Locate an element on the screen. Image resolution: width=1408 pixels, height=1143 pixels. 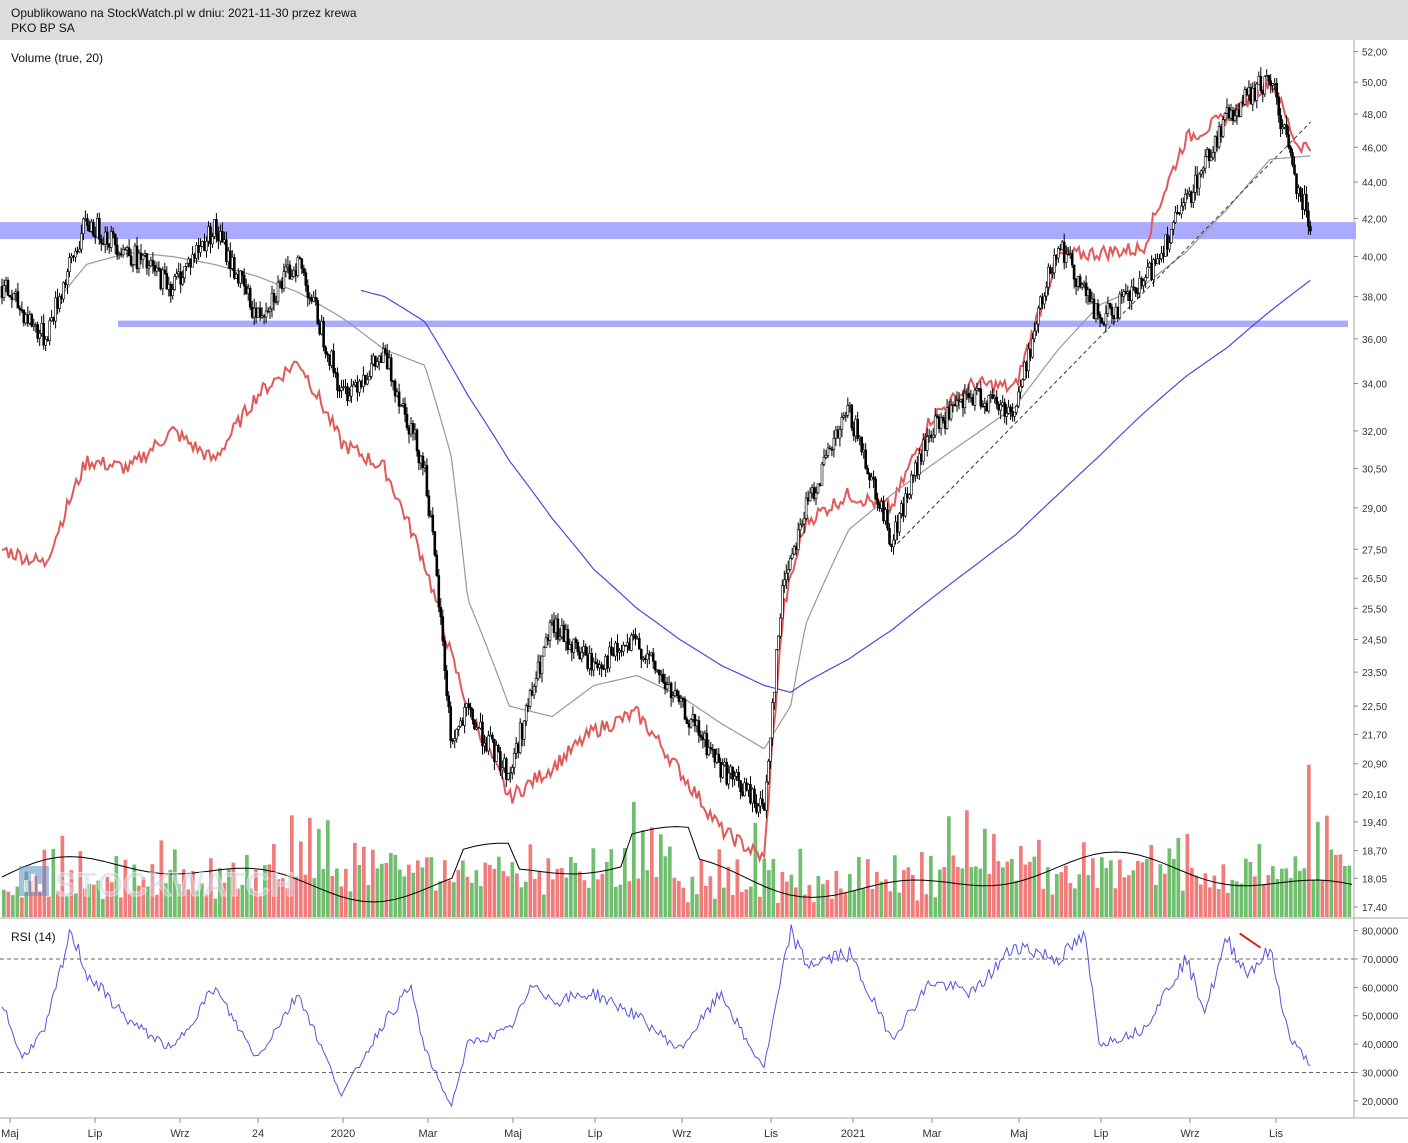
rsi-tick-label: 50,0000 is located at coordinates (1380, 1017).